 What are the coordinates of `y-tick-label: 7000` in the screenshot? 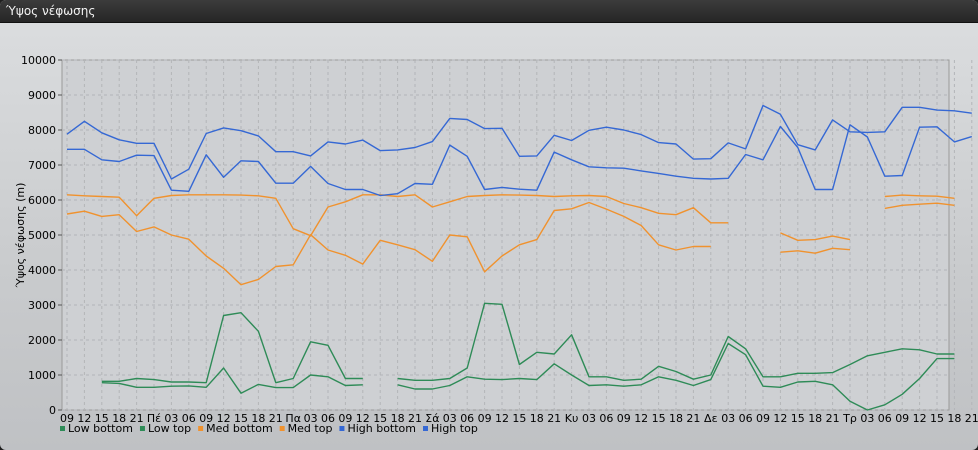 It's located at (42, 165).